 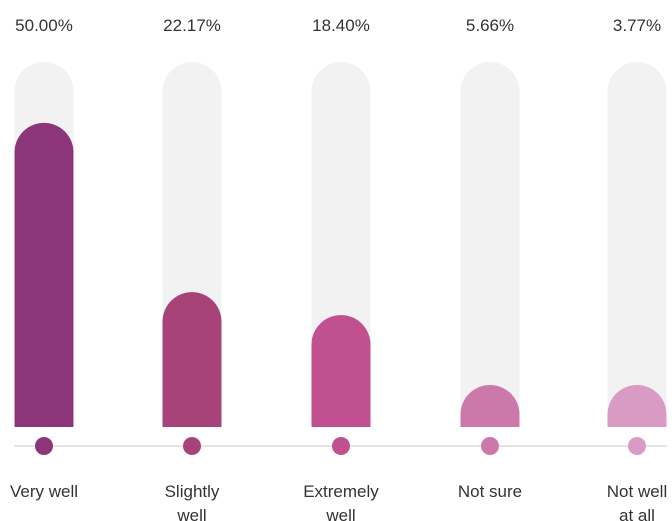 I want to click on category-label: Extremely, so click(x=341, y=491).